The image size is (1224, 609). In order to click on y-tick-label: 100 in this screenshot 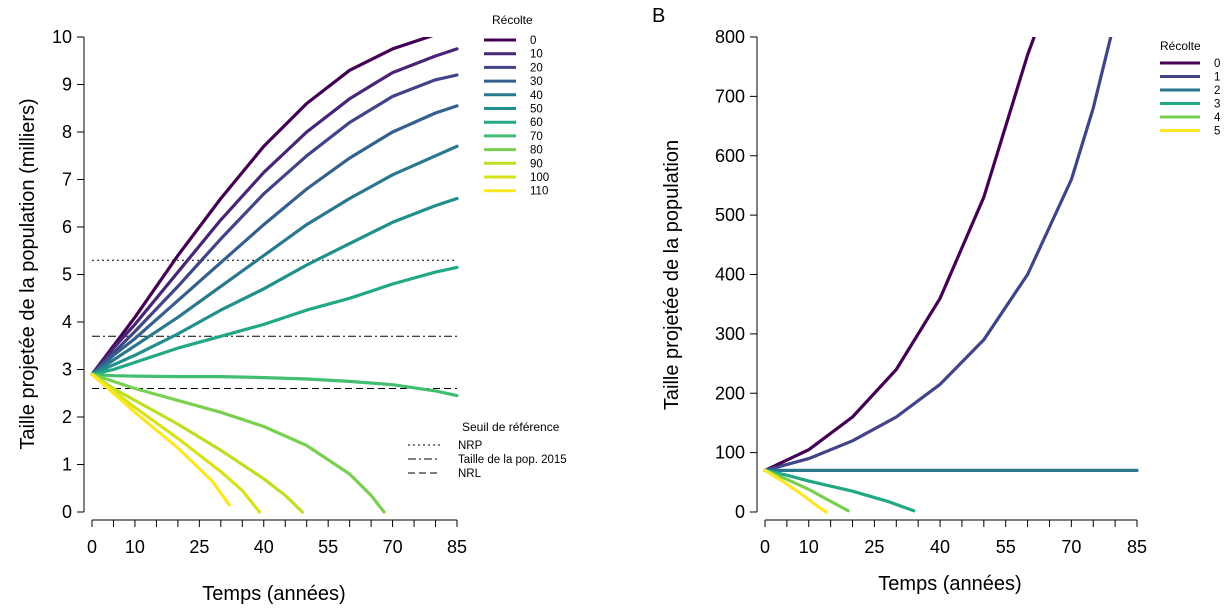, I will do `click(730, 453)`.